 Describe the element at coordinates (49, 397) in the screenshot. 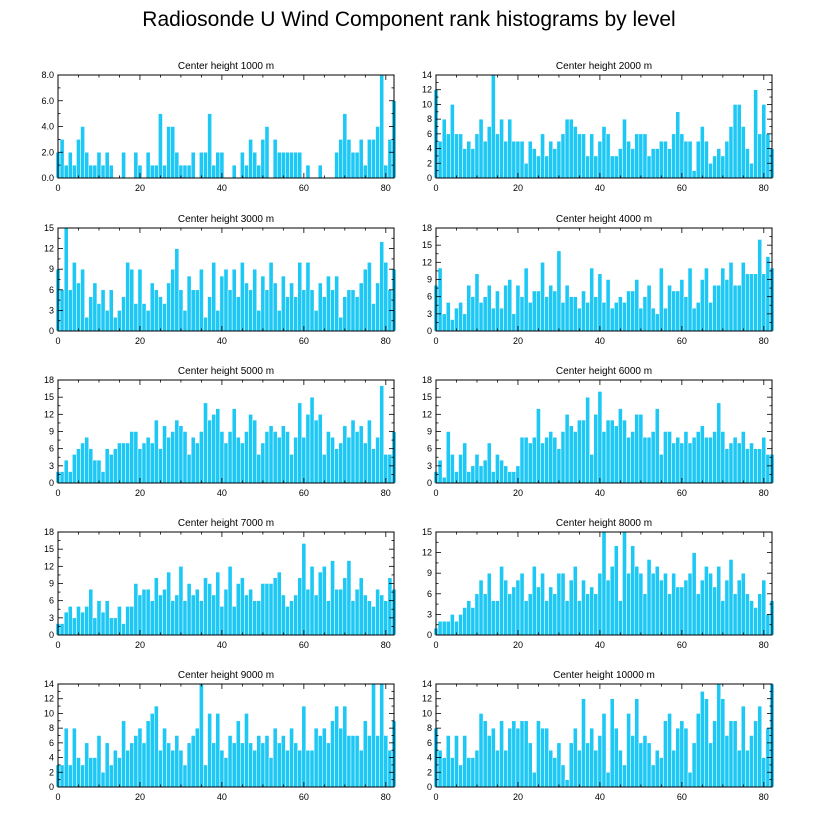

I see `y-tick-label: 15` at that location.